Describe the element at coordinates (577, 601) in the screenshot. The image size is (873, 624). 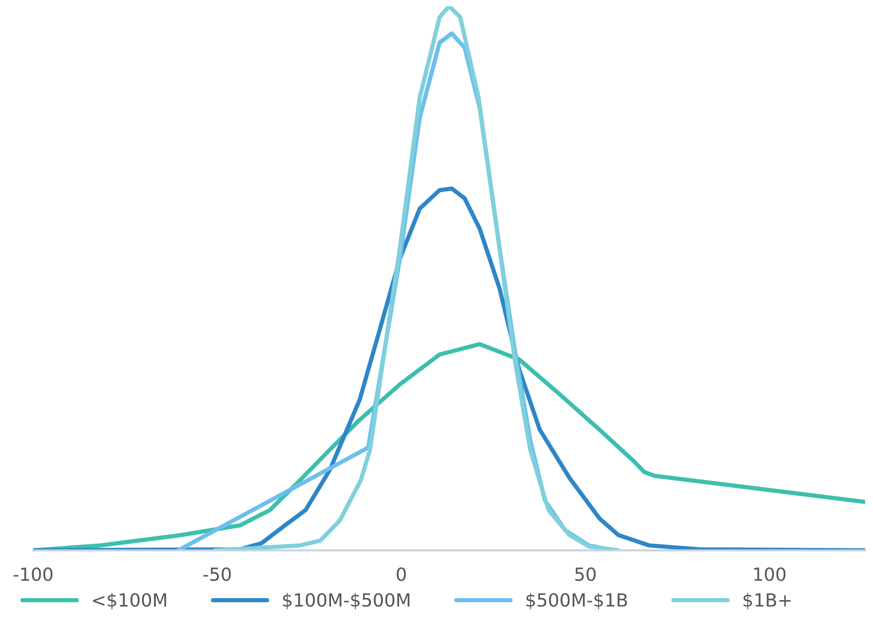
I see `legend-label: $500M-$1B` at that location.